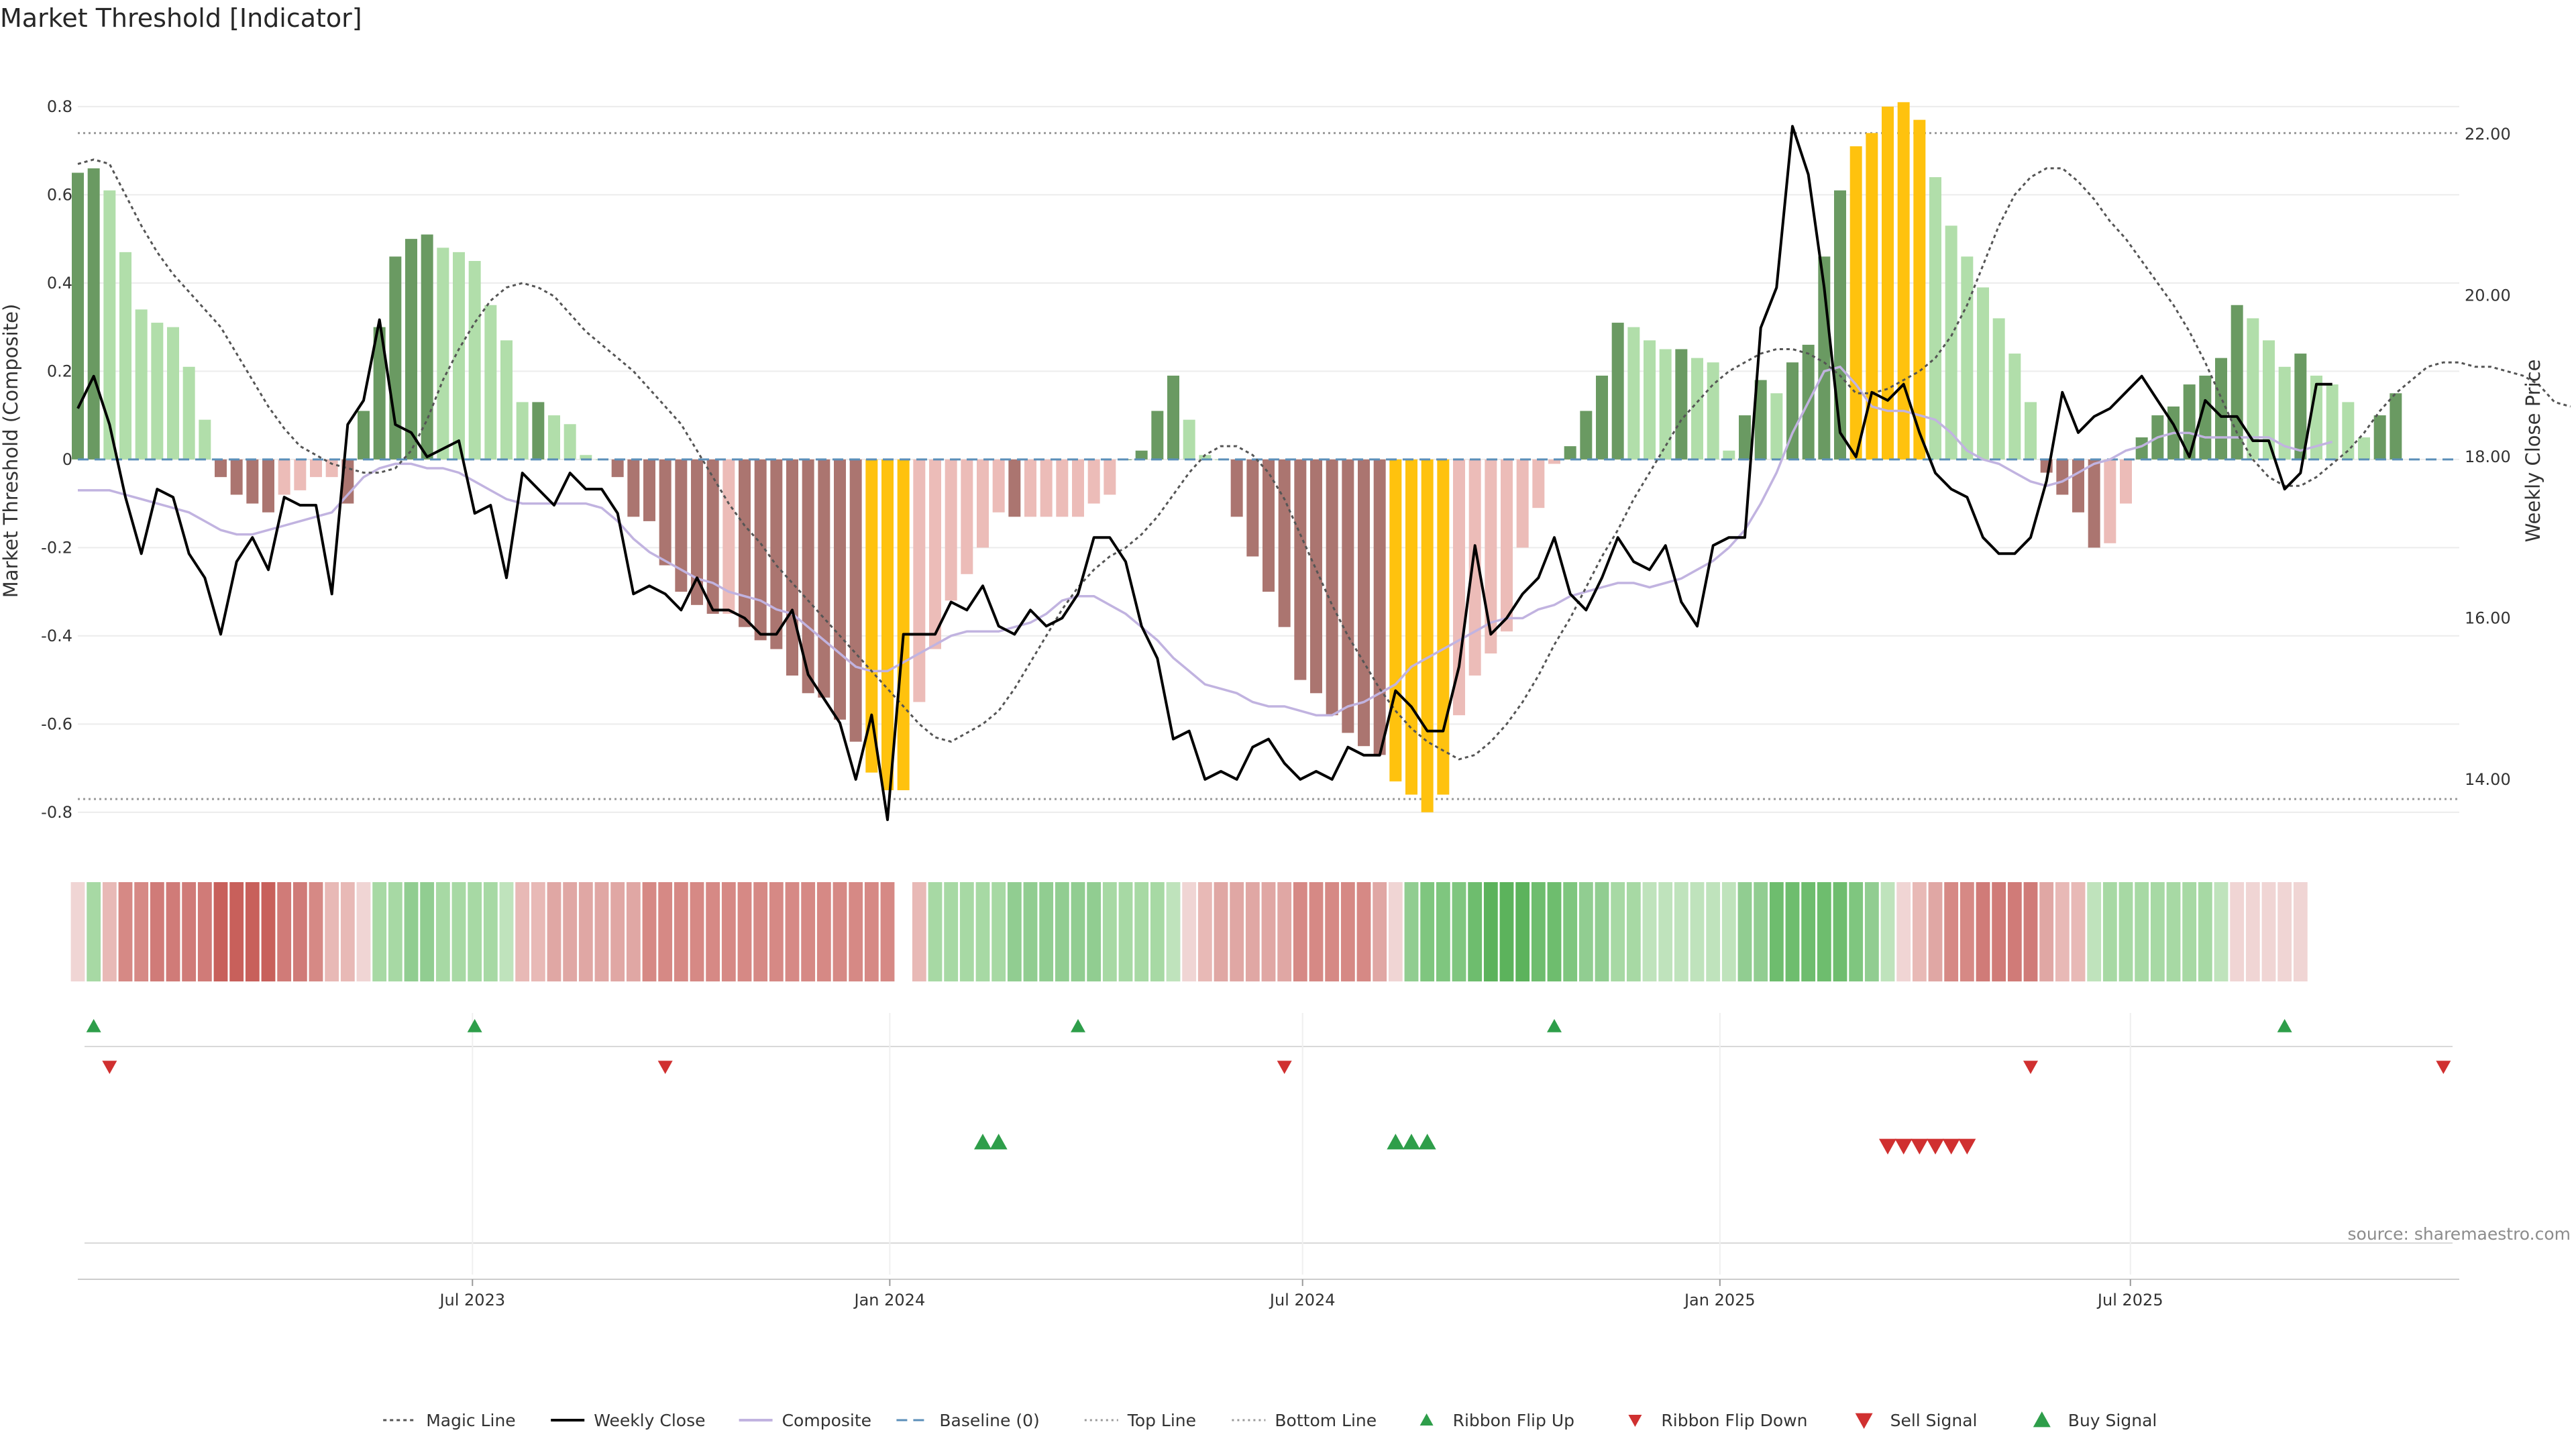  What do you see at coordinates (826, 1420) in the screenshot?
I see `legend-label: Composite` at bounding box center [826, 1420].